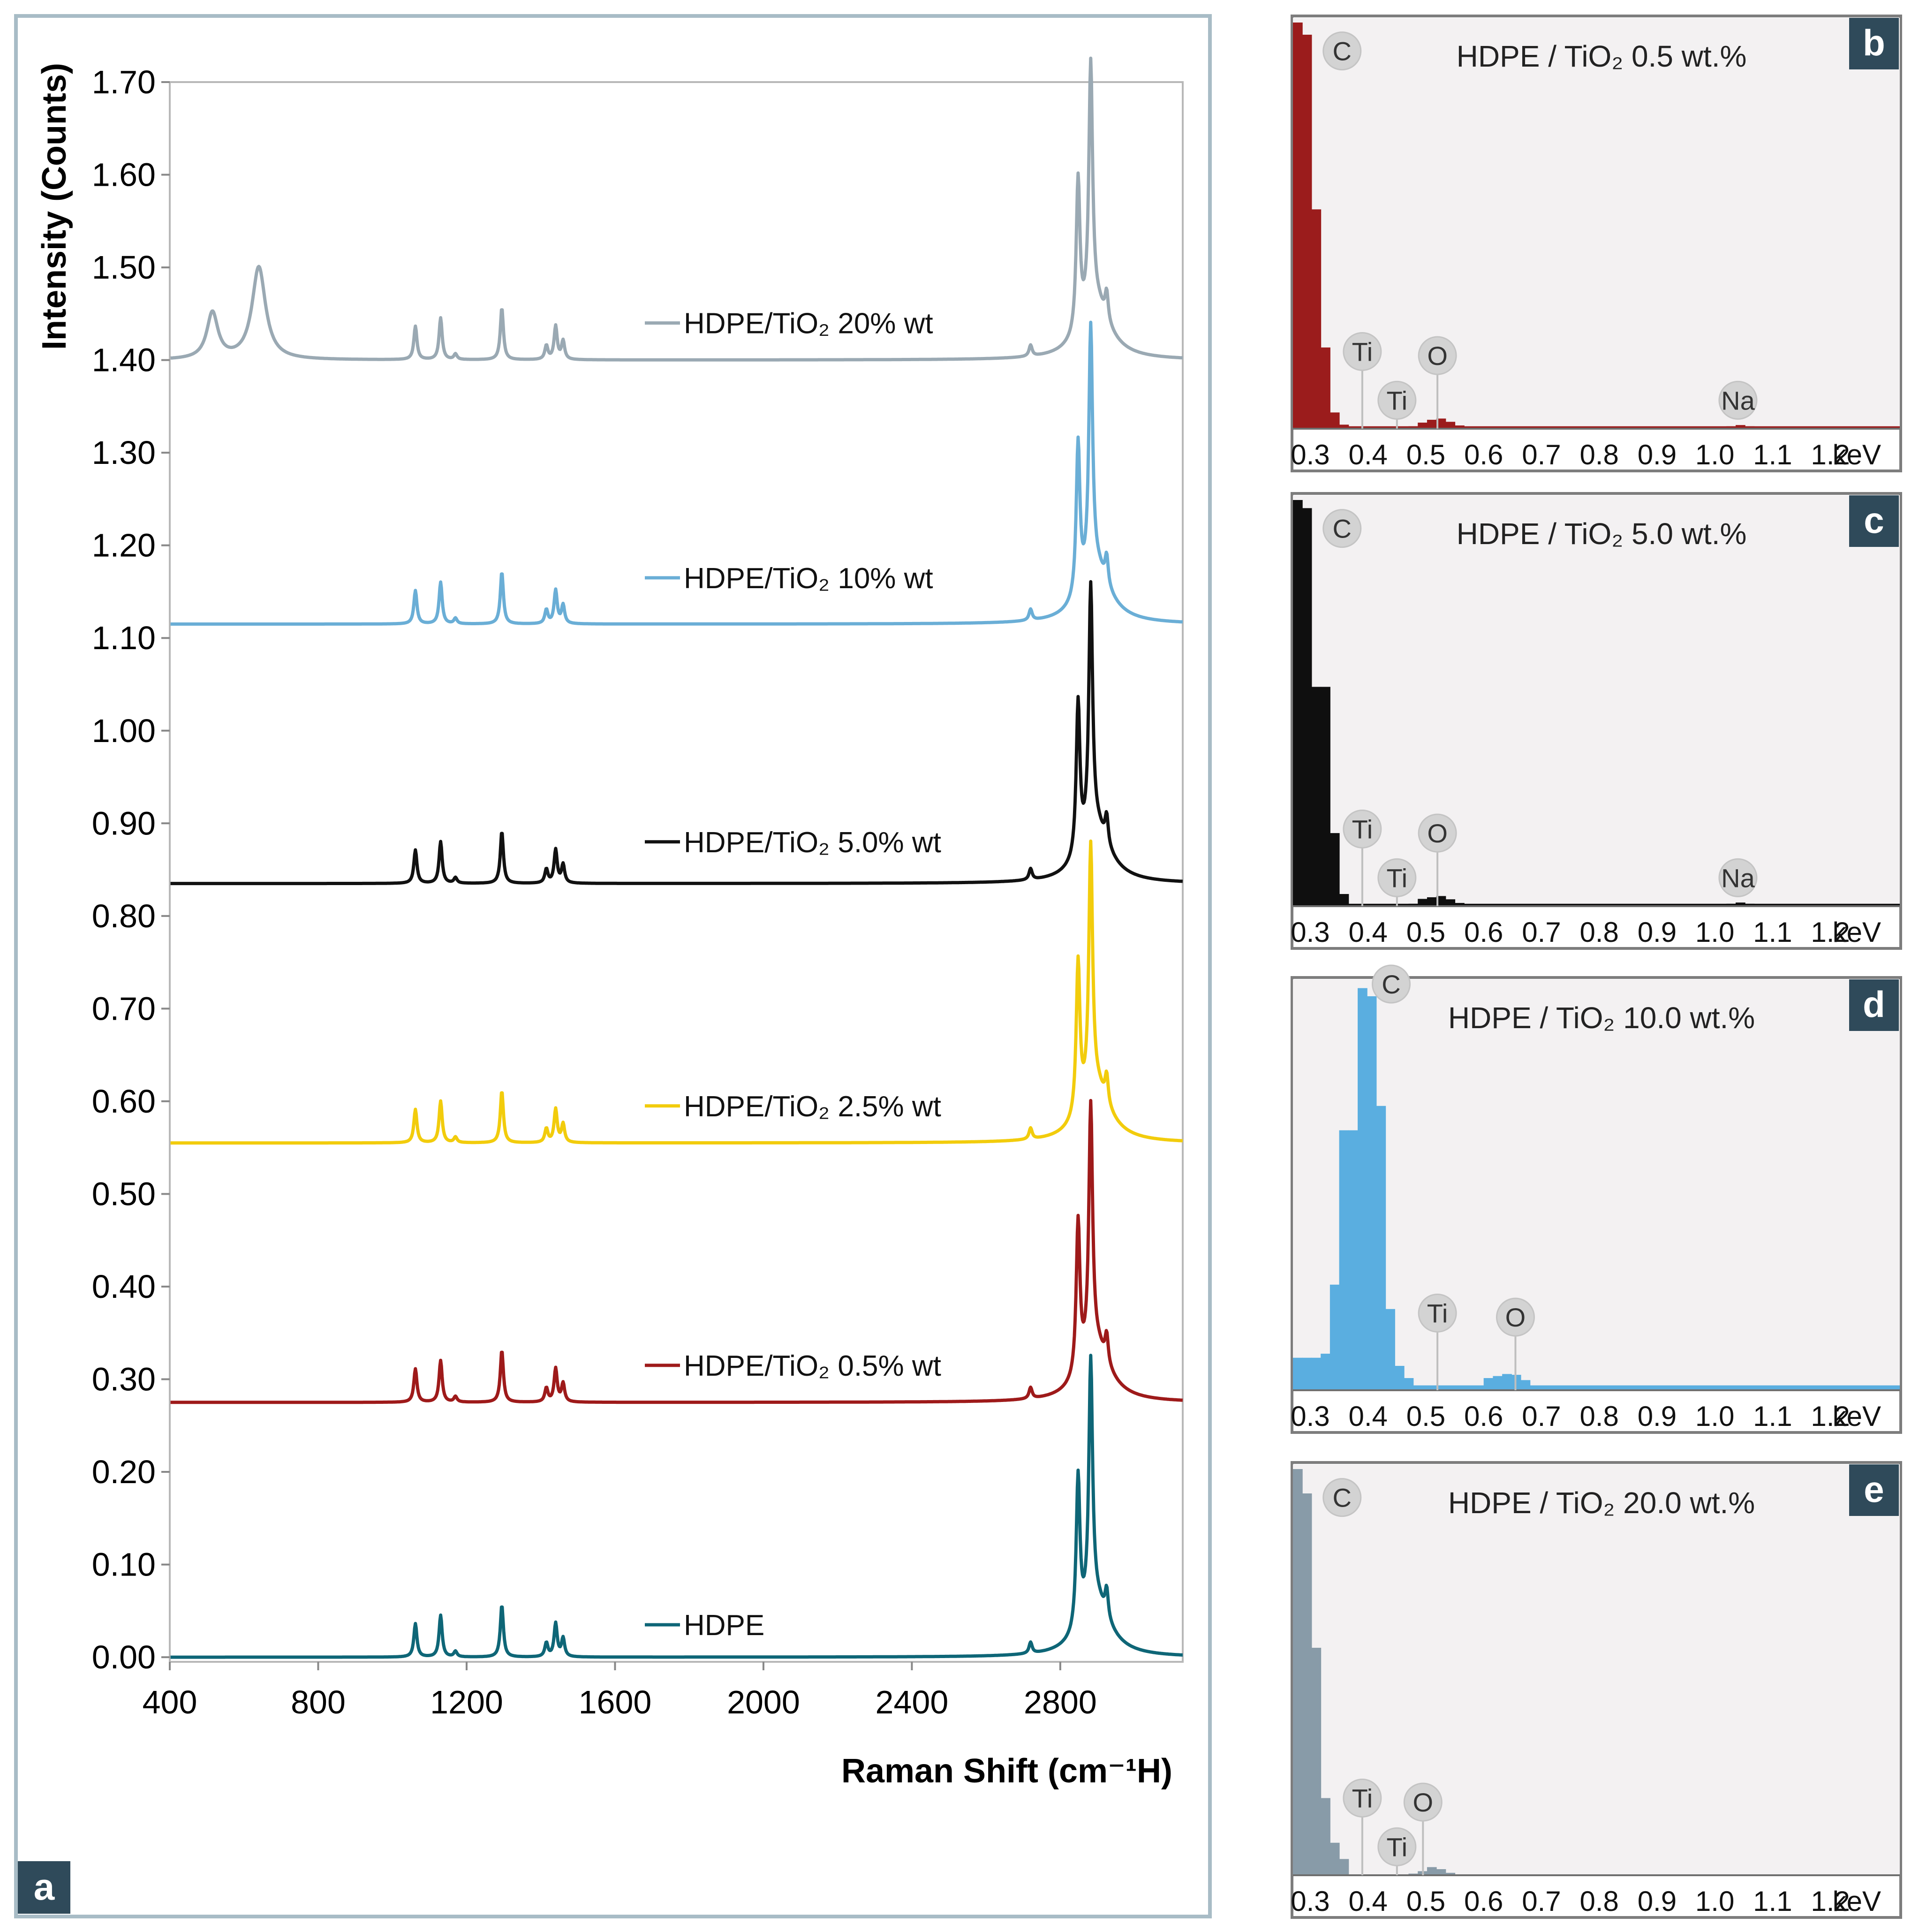  What do you see at coordinates (1602, 534) in the screenshot?
I see `eds-title: HDPE / TiO₂ 5.0 wt.%` at bounding box center [1602, 534].